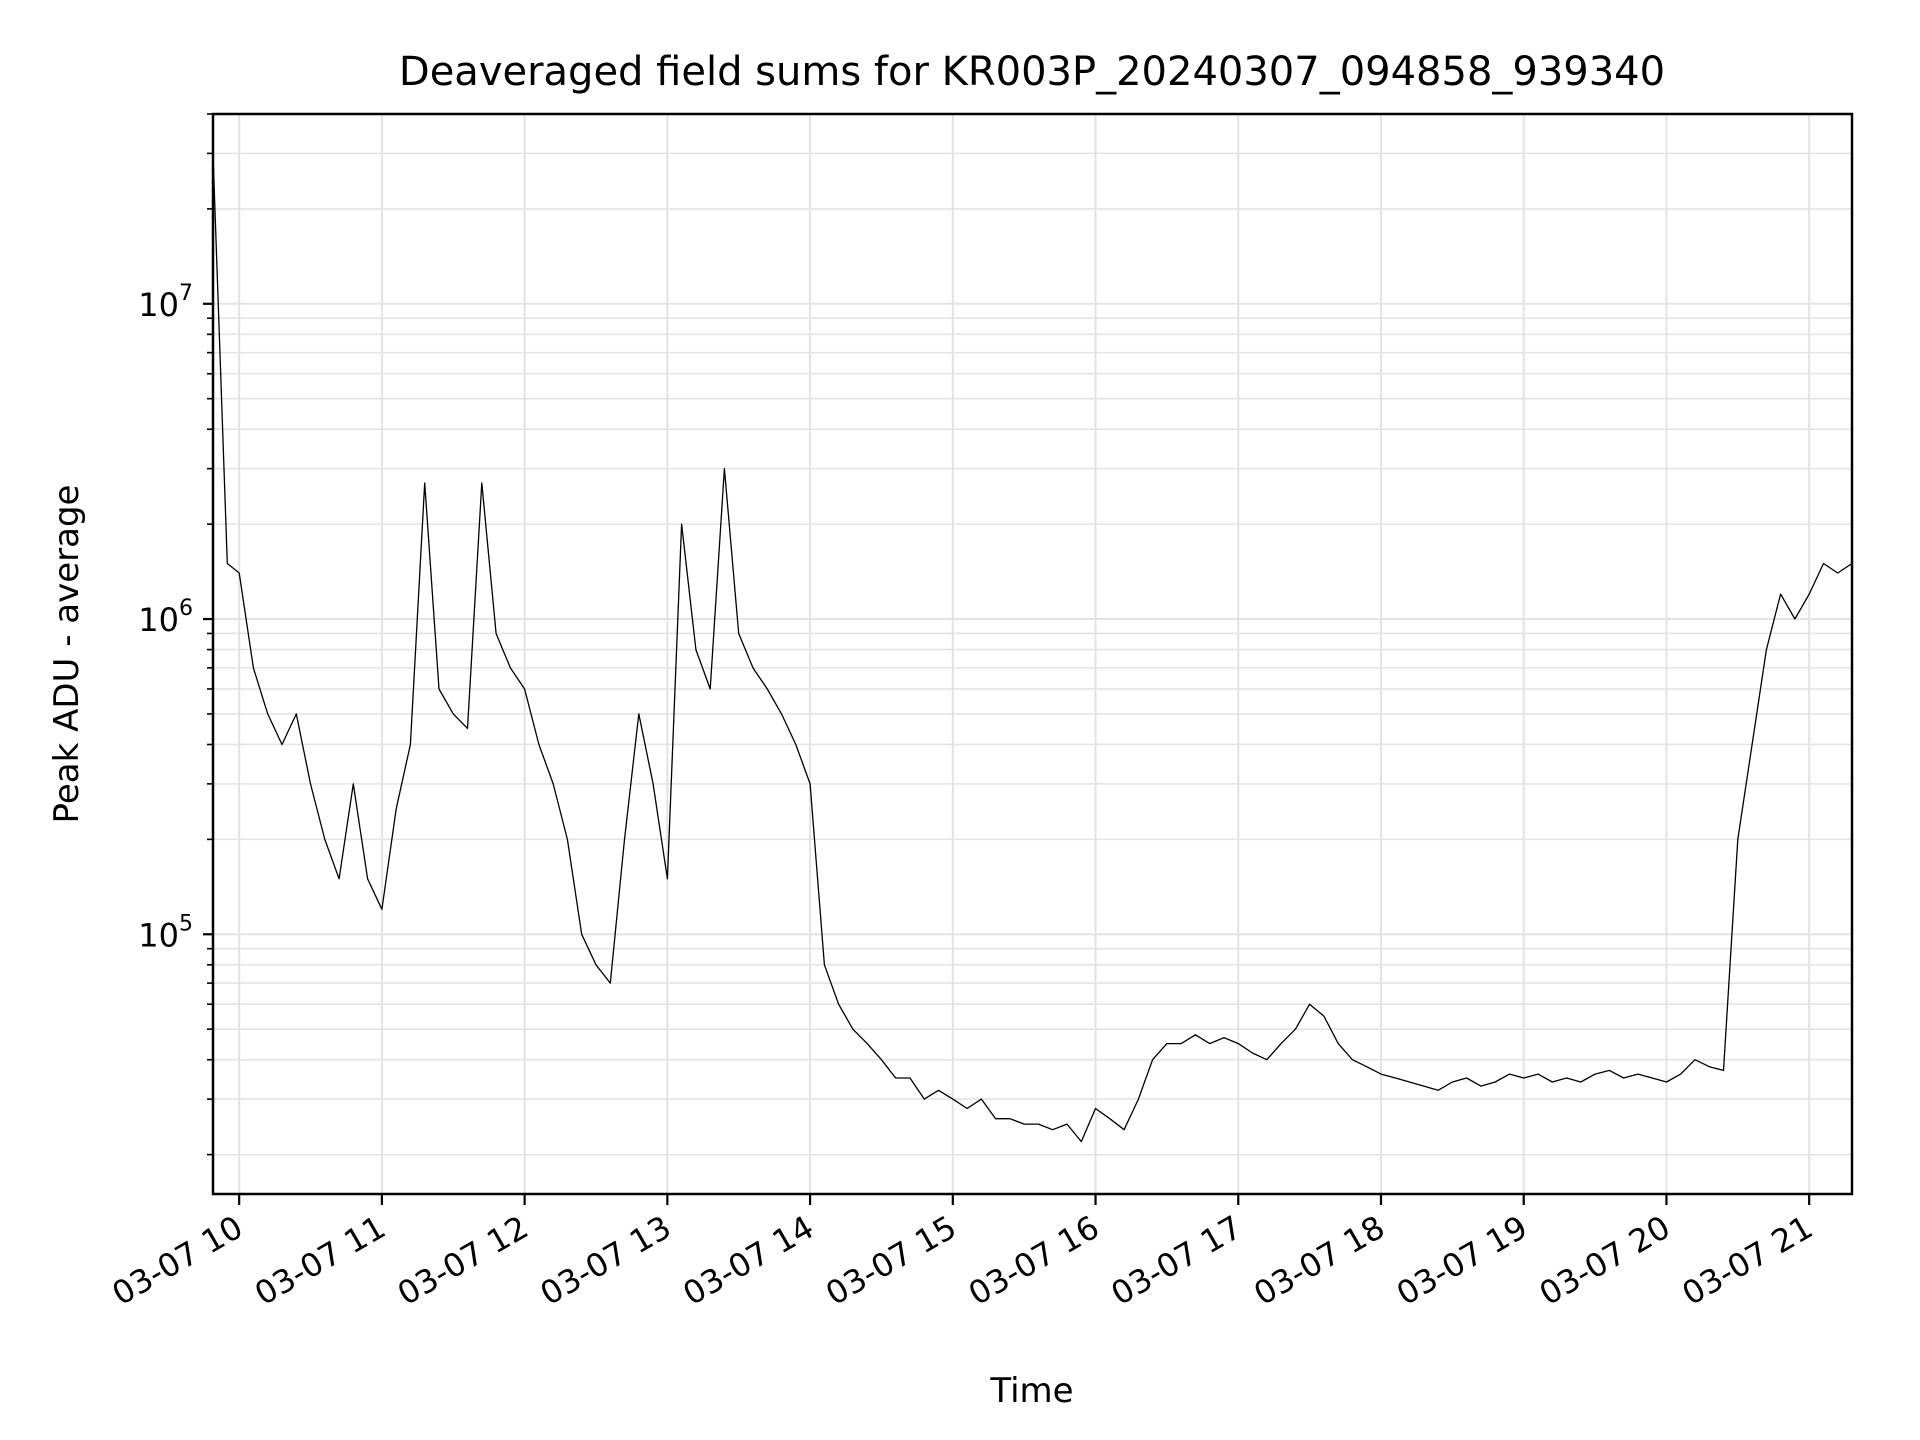  I want to click on y-axis: 10⁵ 10⁶ 10⁷, so click(175, 634).